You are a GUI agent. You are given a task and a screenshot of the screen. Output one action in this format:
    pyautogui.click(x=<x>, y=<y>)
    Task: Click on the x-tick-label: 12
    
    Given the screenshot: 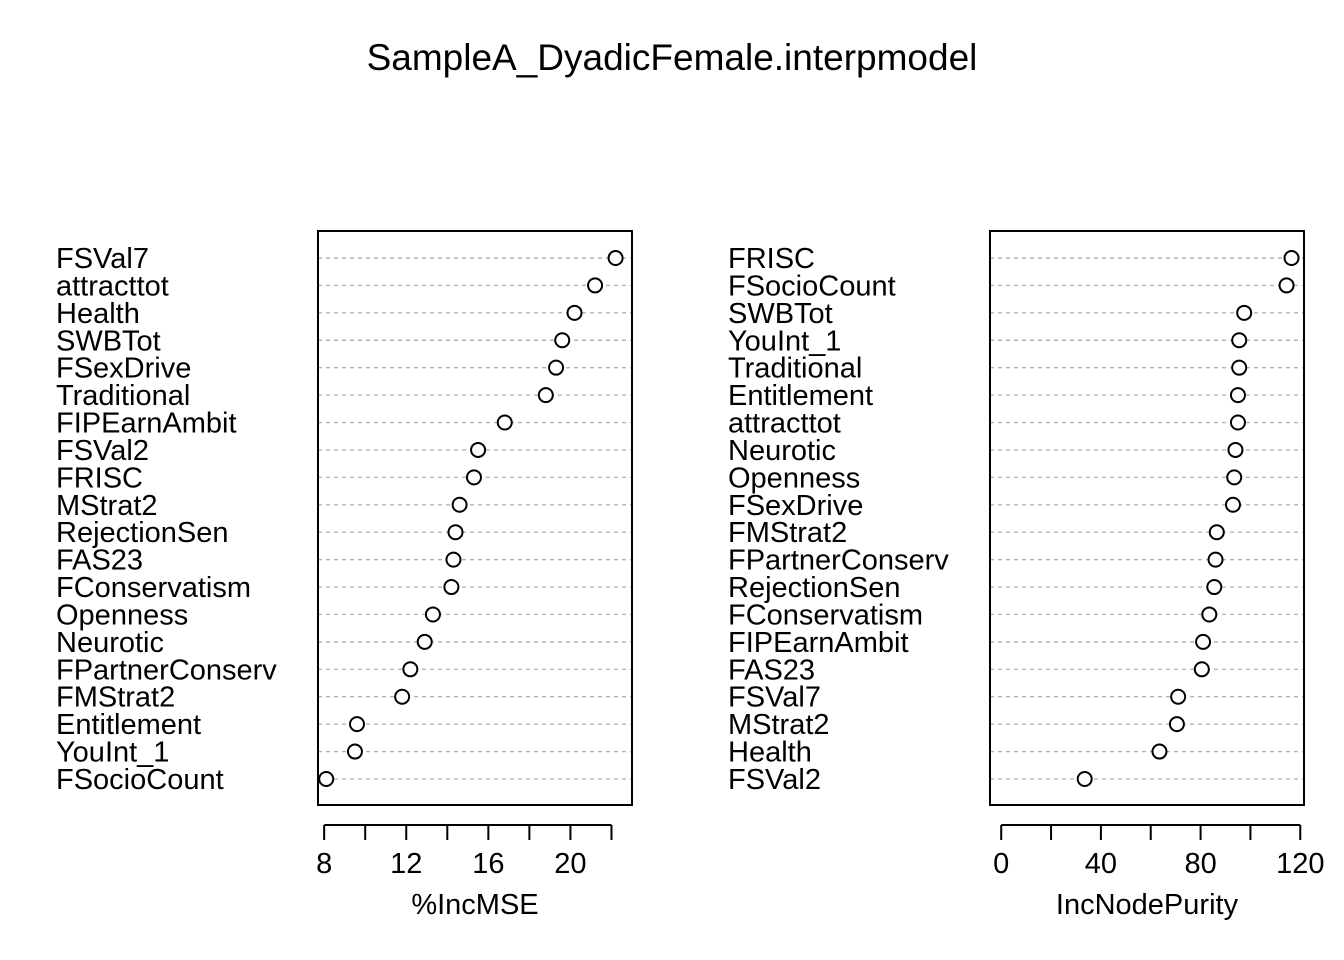 What is the action you would take?
    pyautogui.click(x=406, y=864)
    